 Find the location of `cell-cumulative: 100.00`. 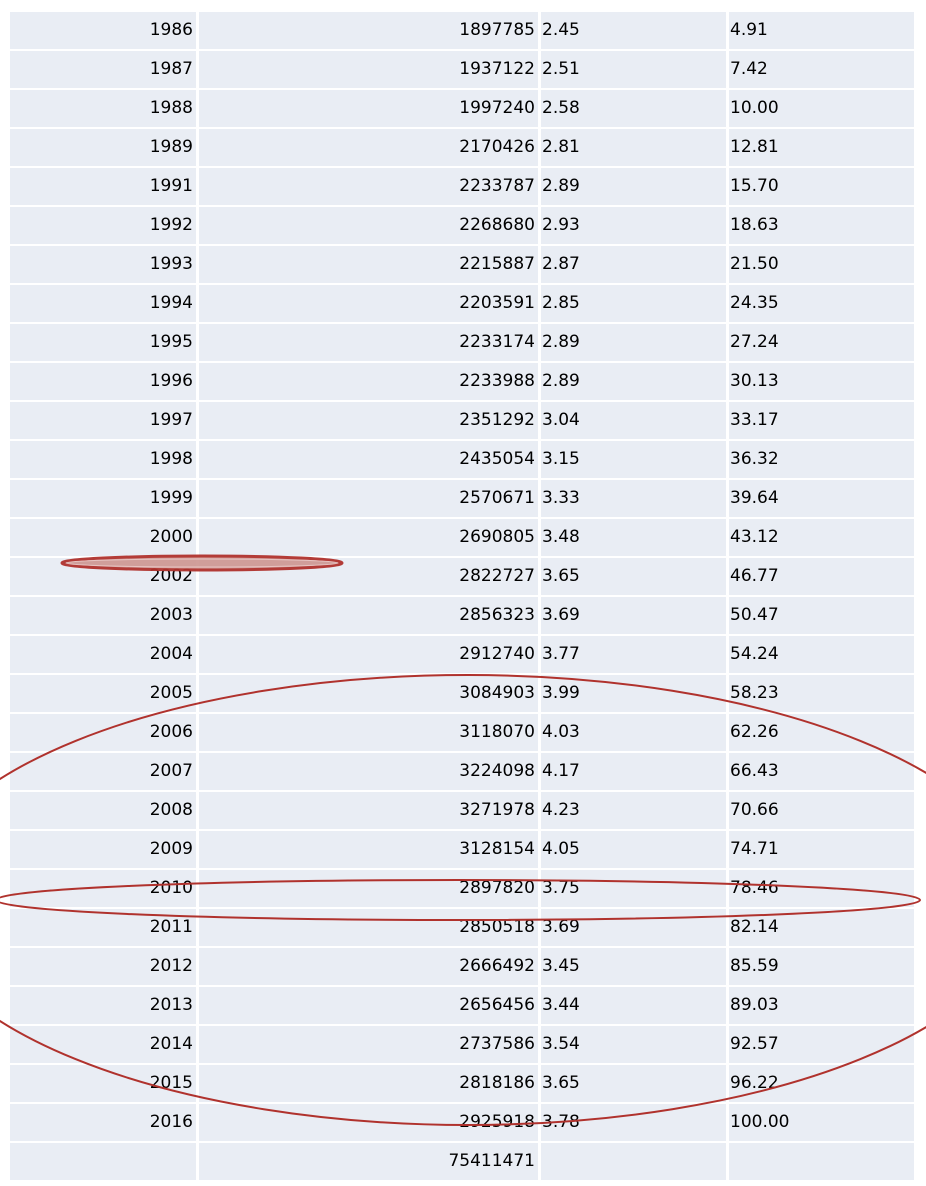

cell-cumulative: 100.00 is located at coordinates (821, 1122).